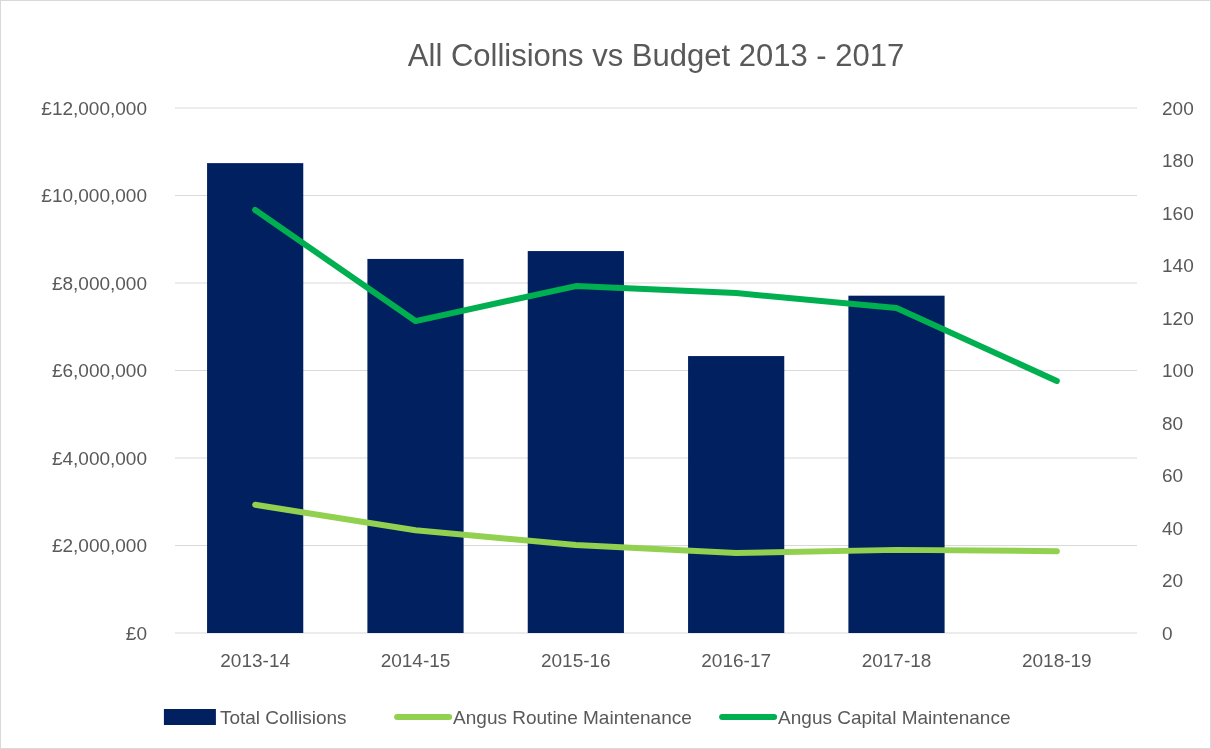 The image size is (1211, 749). Describe the element at coordinates (656, 55) in the screenshot. I see `chart-title: All Collisions vs Budget 2013 - 2017` at that location.